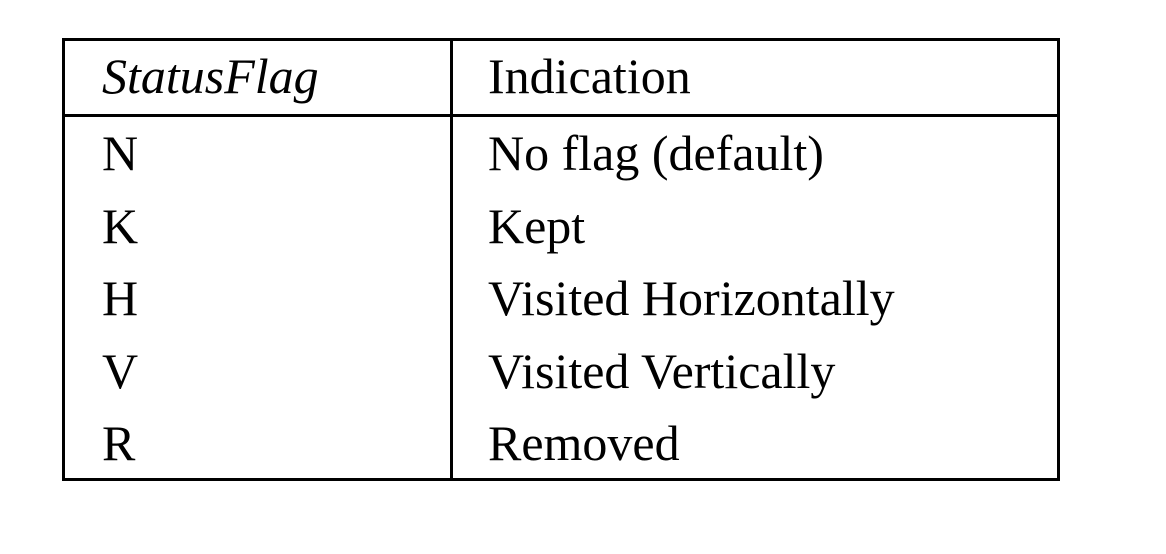  I want to click on row-indication: Visited Vertically, so click(662, 371).